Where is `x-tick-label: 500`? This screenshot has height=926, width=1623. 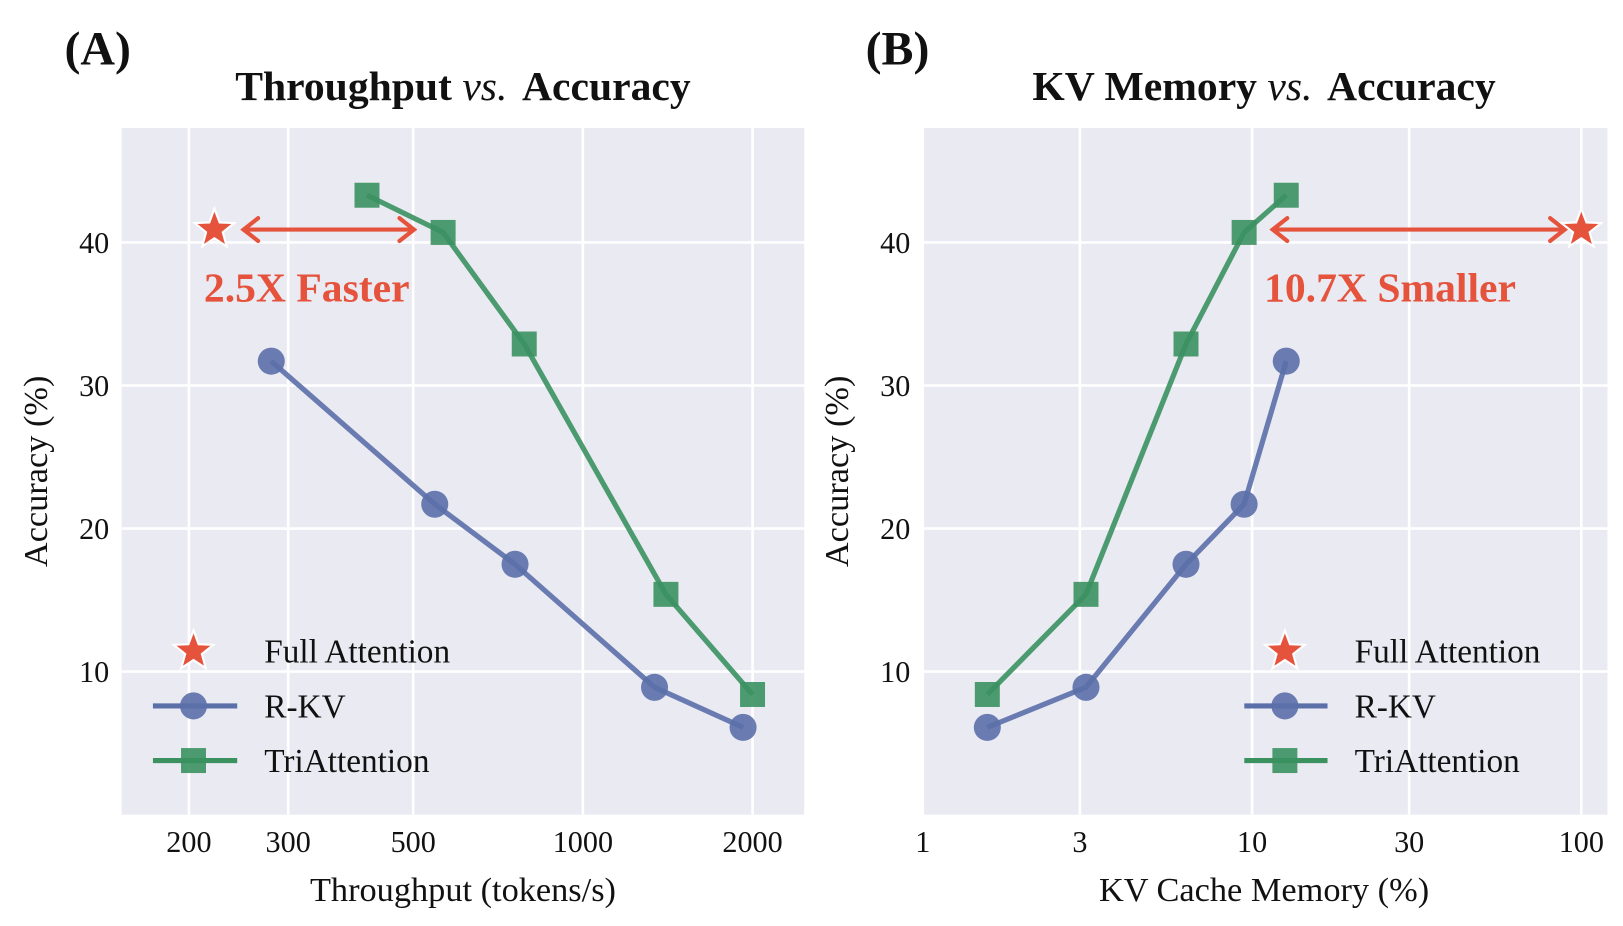
x-tick-label: 500 is located at coordinates (413, 842).